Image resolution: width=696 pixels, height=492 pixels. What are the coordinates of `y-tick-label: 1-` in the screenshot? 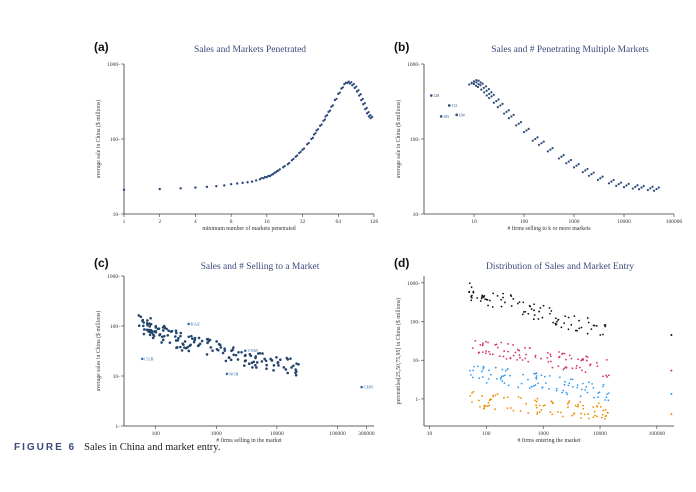 It's located at (117, 427).